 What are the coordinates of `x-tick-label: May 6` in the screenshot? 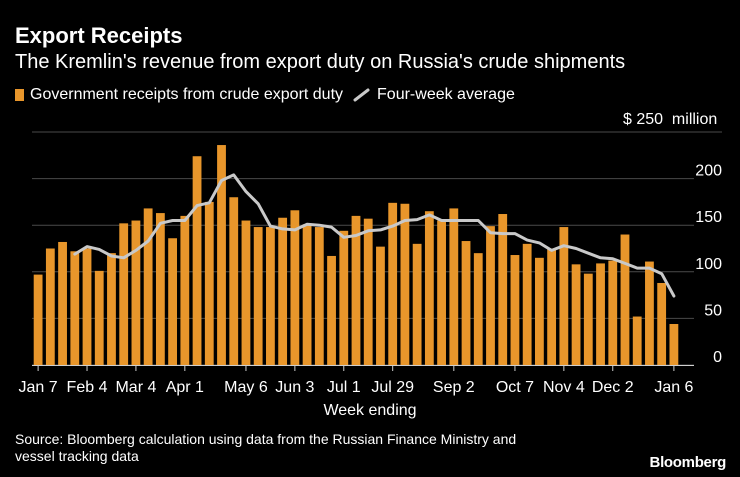 It's located at (246, 387).